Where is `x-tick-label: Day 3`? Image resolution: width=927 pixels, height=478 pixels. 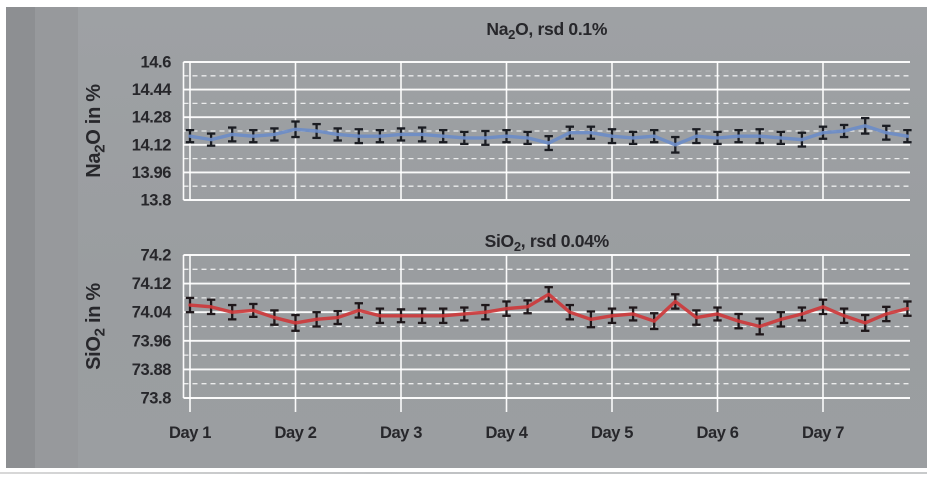 x-tick-label: Day 3 is located at coordinates (401, 433).